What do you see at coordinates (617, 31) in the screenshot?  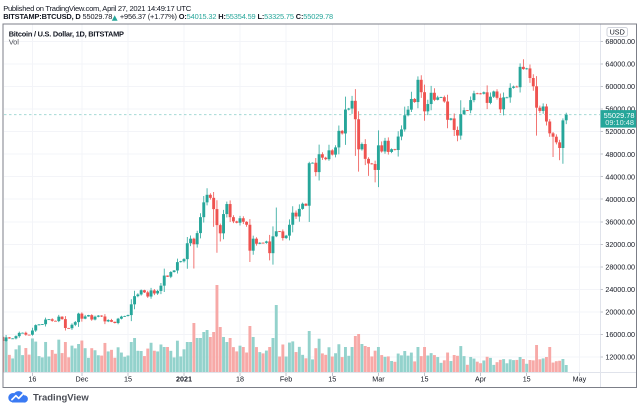 I see `svg-text: USD` at bounding box center [617, 31].